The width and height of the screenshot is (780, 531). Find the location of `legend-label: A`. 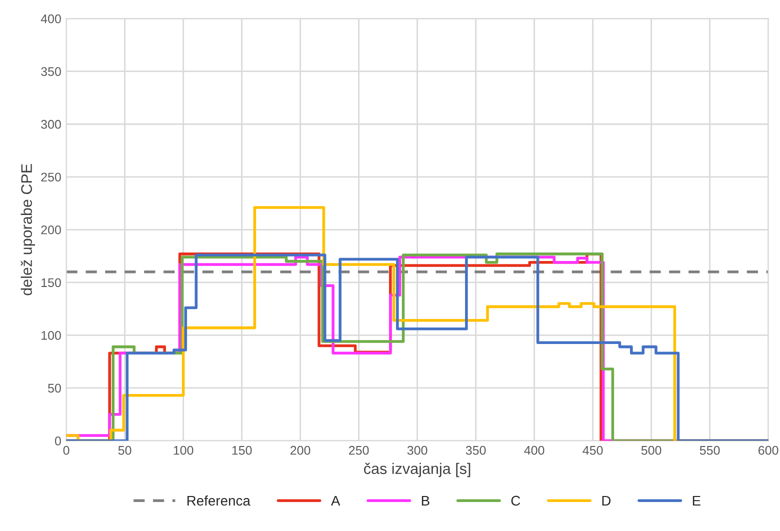

legend-label: A is located at coordinates (335, 501).